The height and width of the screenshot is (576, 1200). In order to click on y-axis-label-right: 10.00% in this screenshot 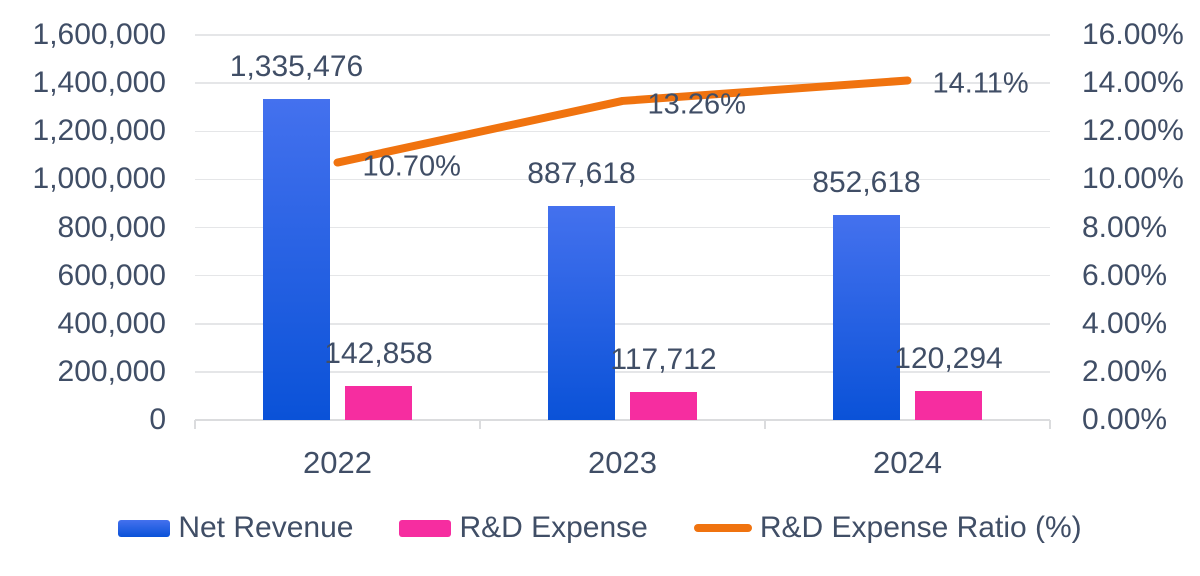, I will do `click(1133, 179)`.